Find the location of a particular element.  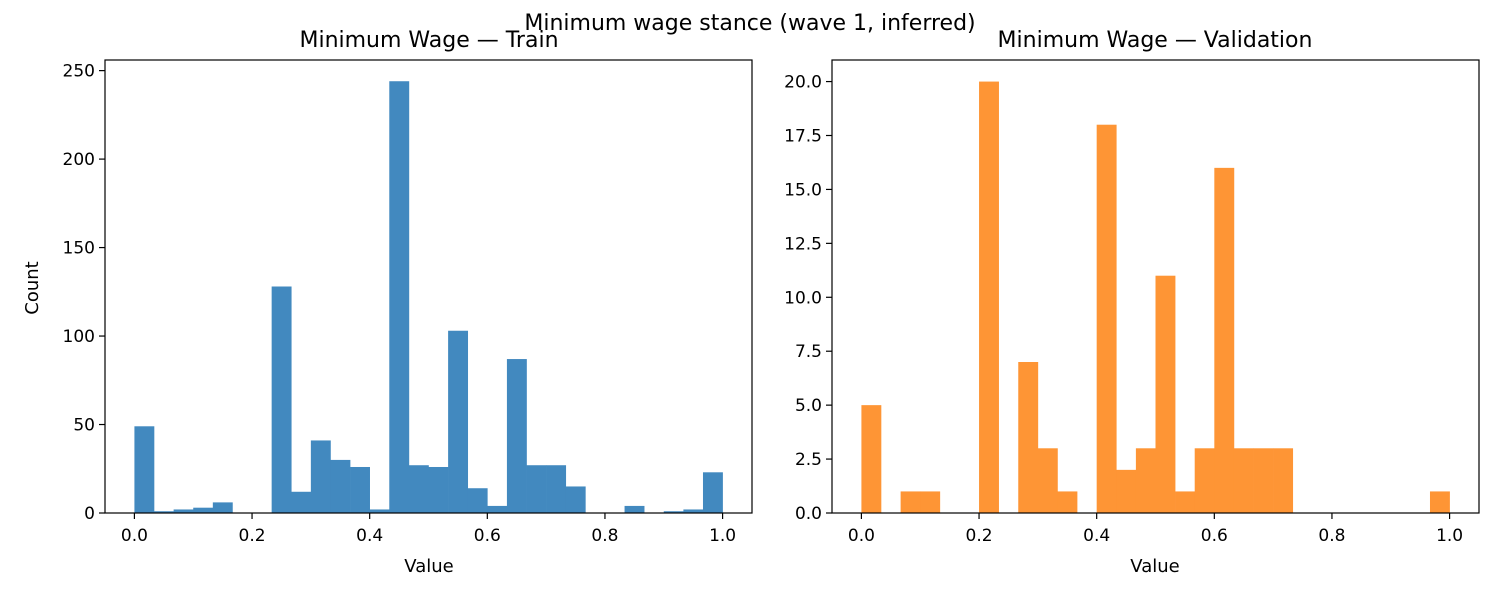

train-y-axis-label: Count is located at coordinates (32, 287).